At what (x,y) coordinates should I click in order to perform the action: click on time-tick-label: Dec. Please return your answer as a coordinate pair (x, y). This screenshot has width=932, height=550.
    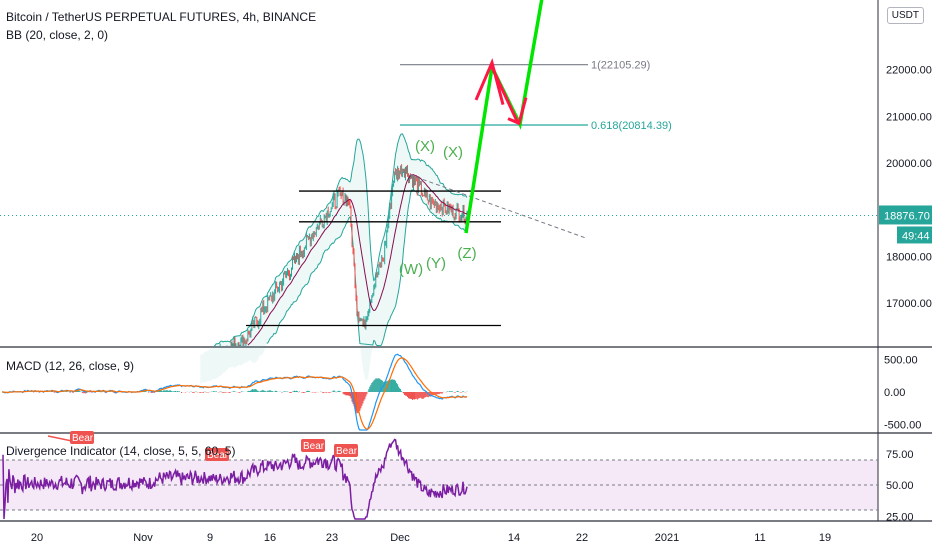
    Looking at the image, I should click on (400, 538).